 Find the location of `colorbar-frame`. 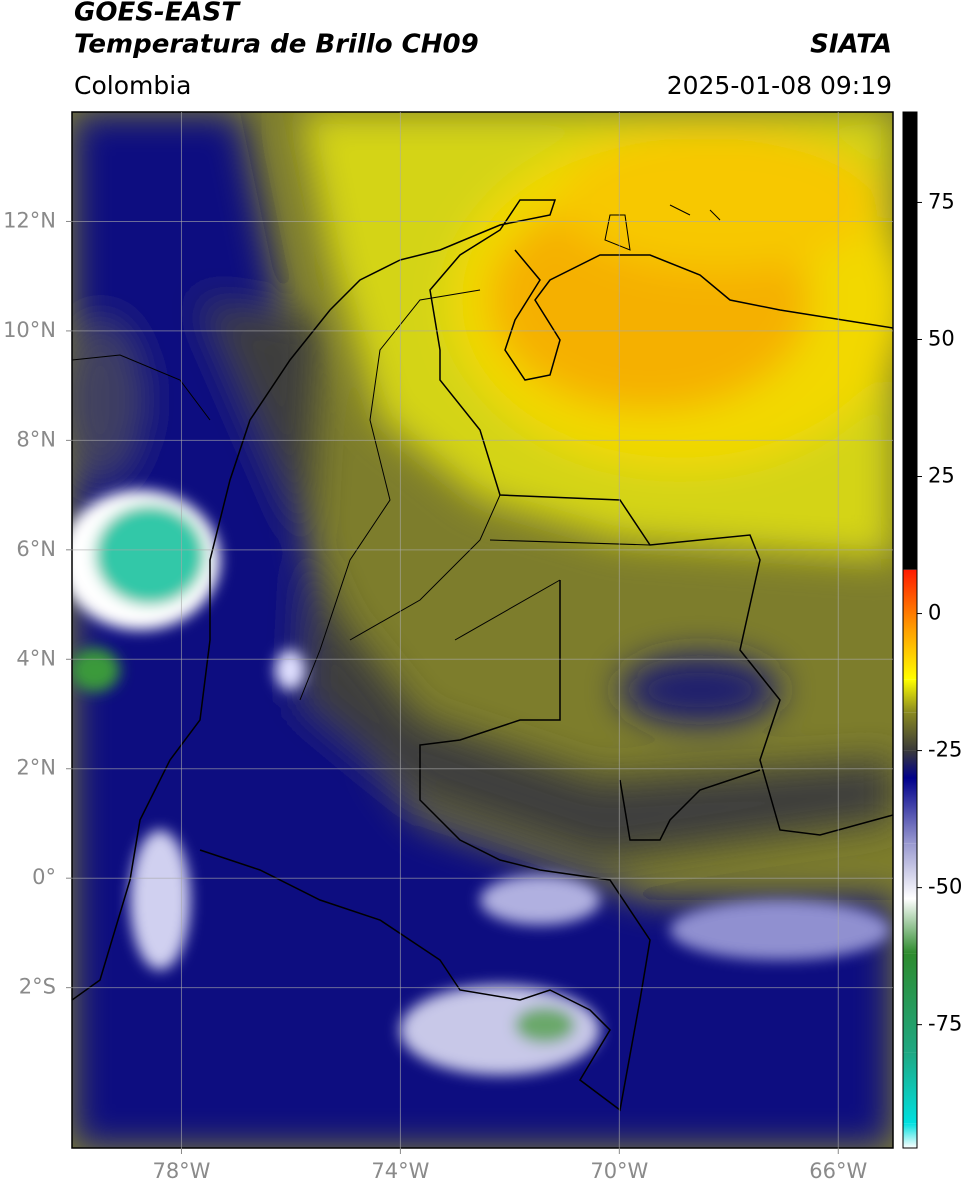

colorbar-frame is located at coordinates (910, 630).